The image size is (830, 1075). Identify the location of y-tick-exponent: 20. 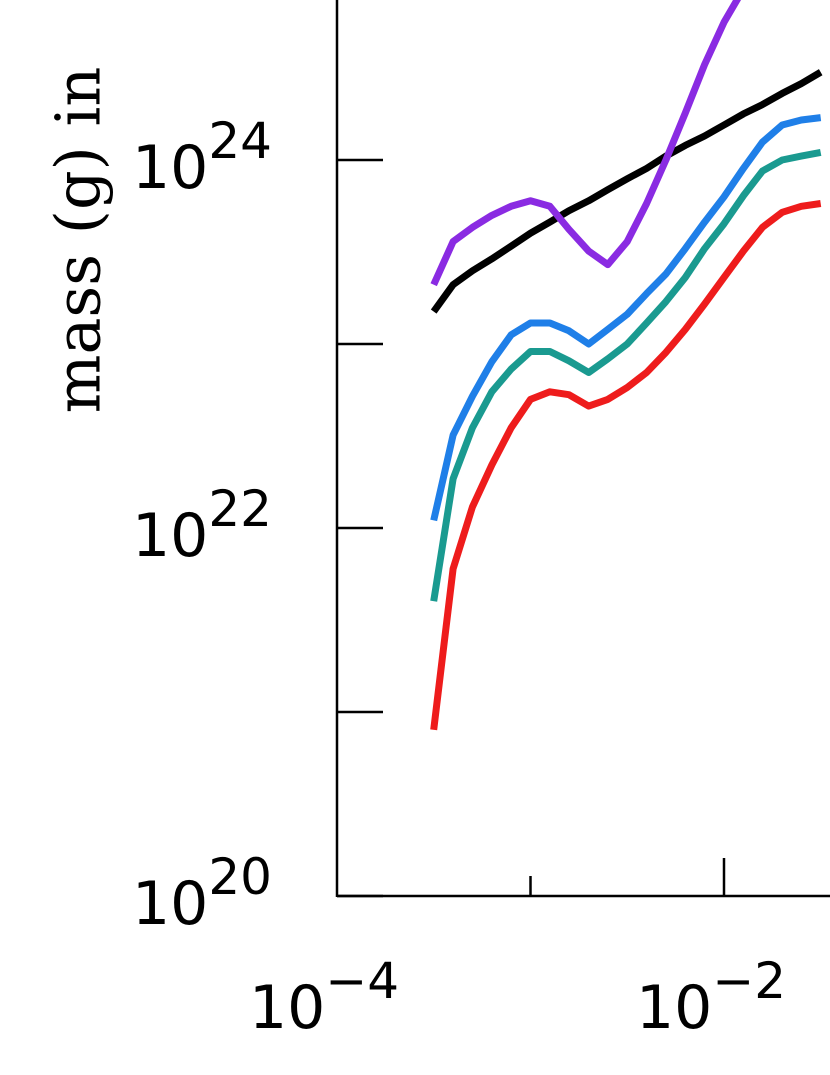
(240, 877).